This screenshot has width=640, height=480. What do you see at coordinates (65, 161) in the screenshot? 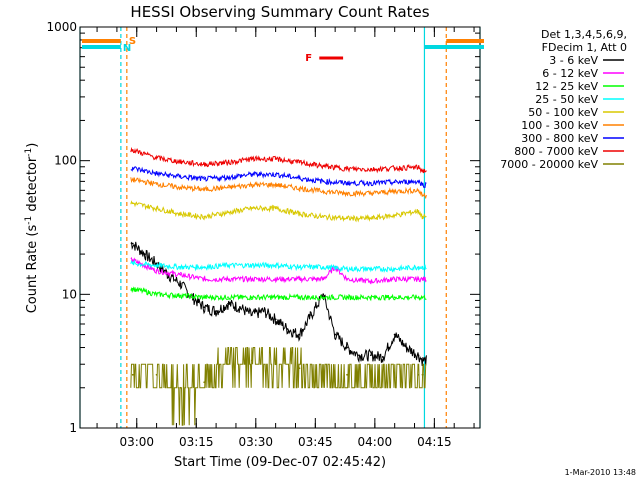
I see `y-tick-label: 100` at bounding box center [65, 161].